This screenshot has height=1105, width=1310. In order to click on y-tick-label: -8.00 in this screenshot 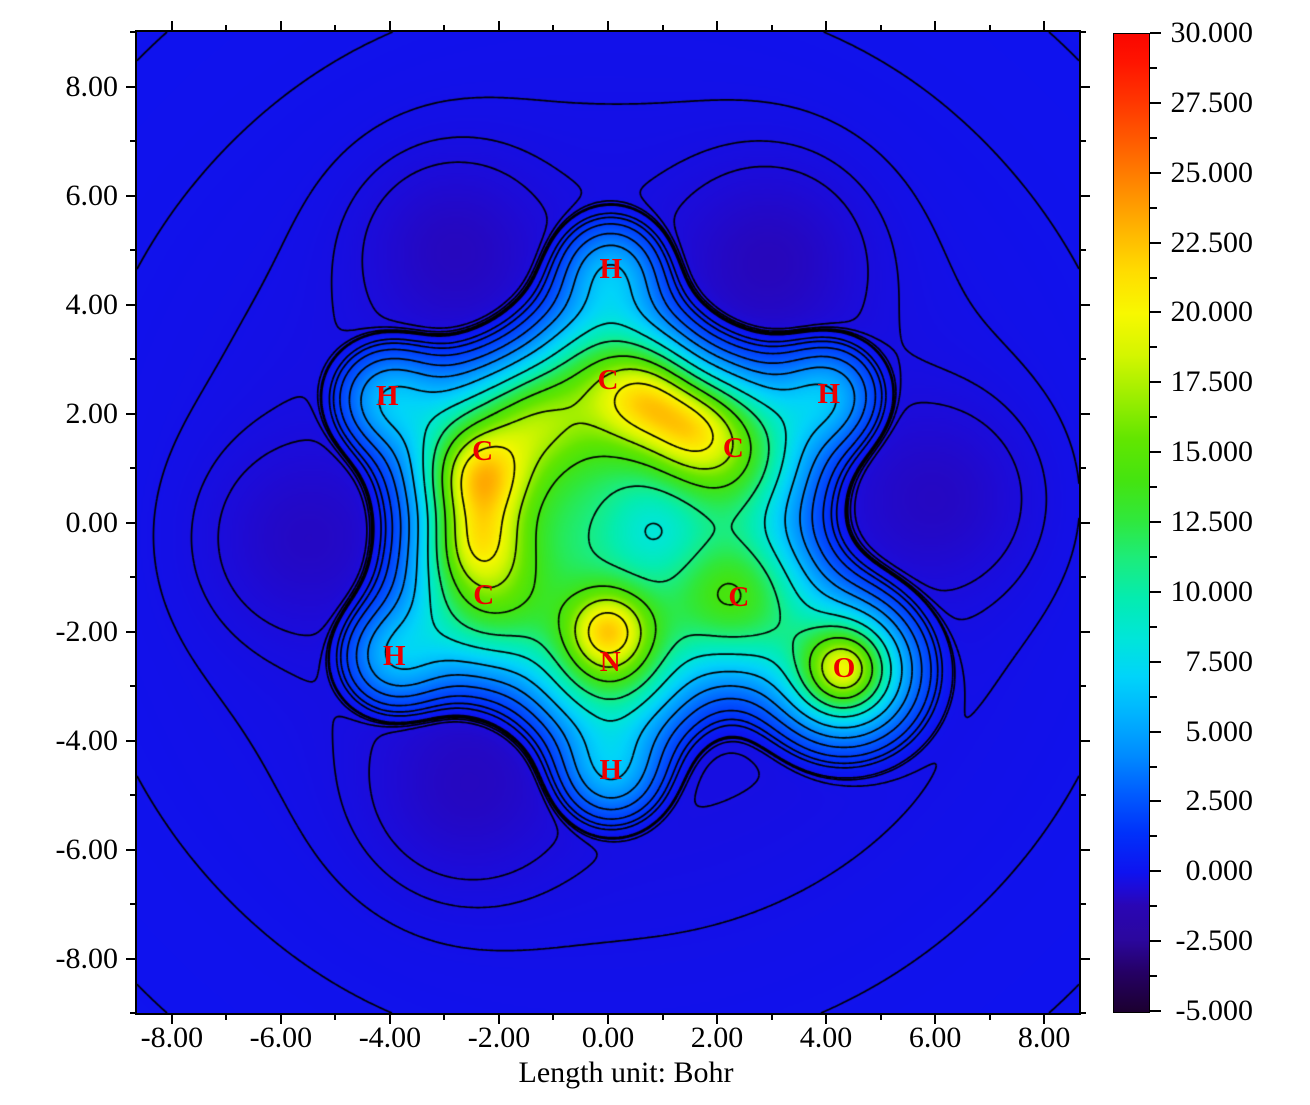, I will do `click(87, 958)`.